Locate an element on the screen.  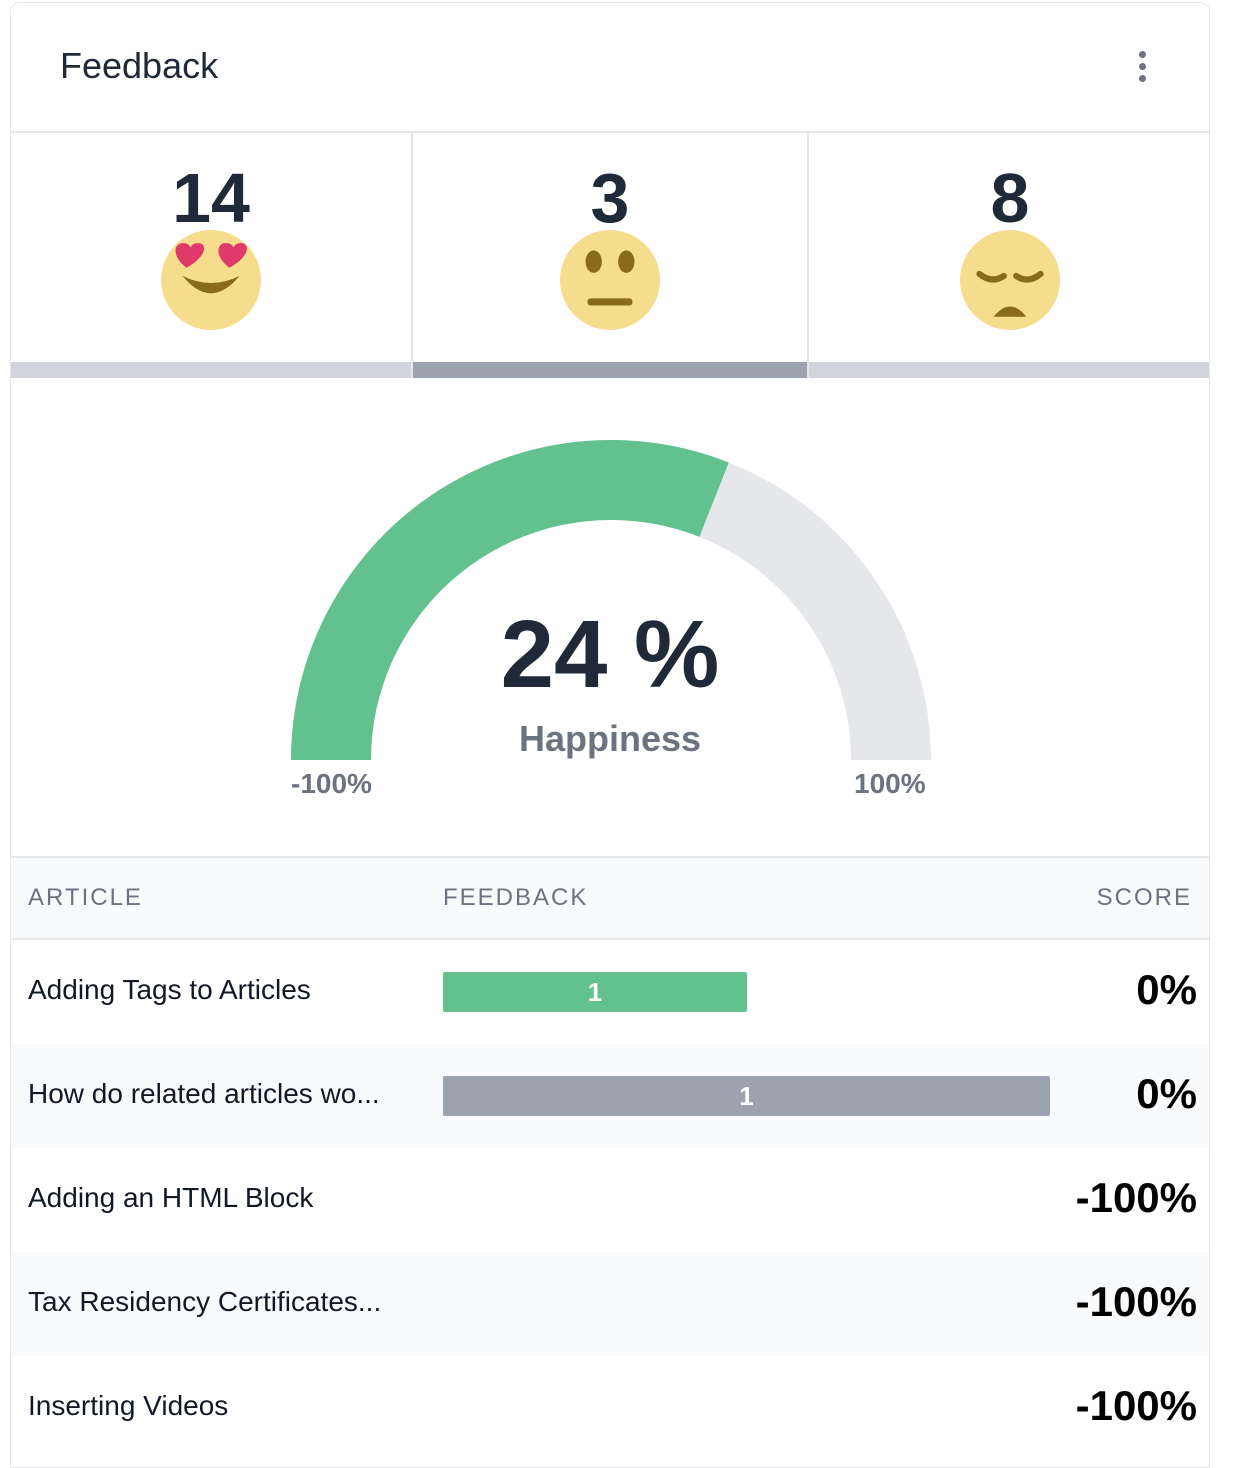
article-title: Adding an HTML Block is located at coordinates (171, 1197).